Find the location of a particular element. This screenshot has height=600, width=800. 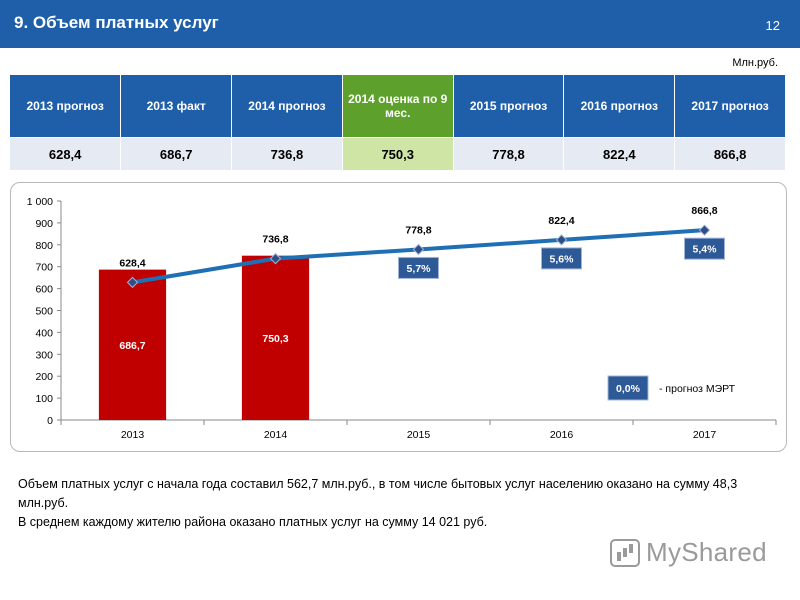

bar-value-label: 750,3 is located at coordinates (275, 339).